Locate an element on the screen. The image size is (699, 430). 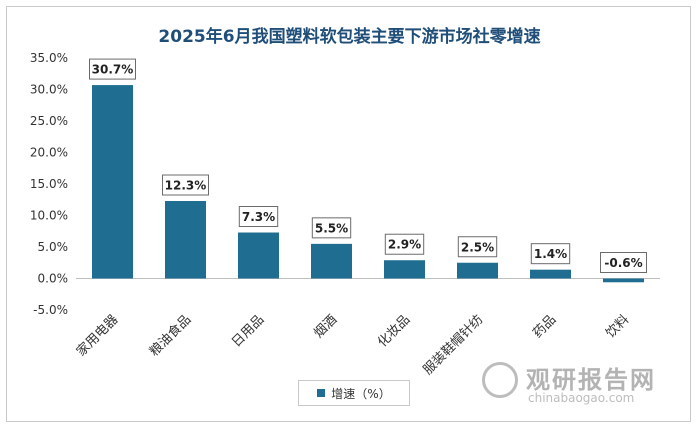
data-label-text: -0.6% is located at coordinates (623, 263).